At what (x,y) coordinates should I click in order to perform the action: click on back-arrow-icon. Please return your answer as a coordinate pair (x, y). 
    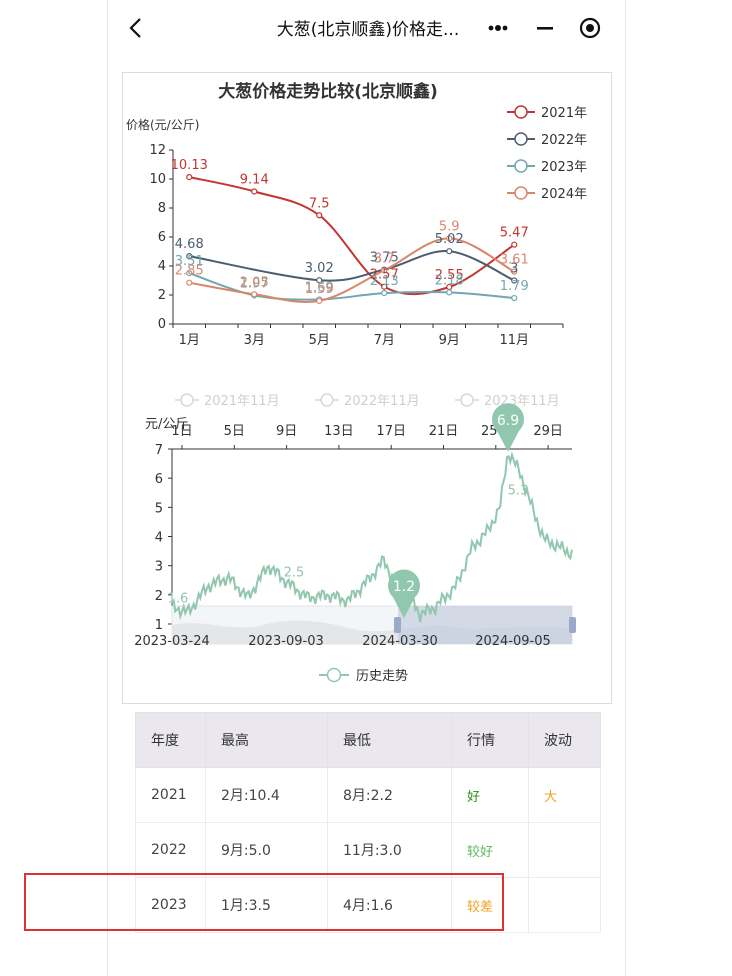
    Looking at the image, I should click on (136, 28).